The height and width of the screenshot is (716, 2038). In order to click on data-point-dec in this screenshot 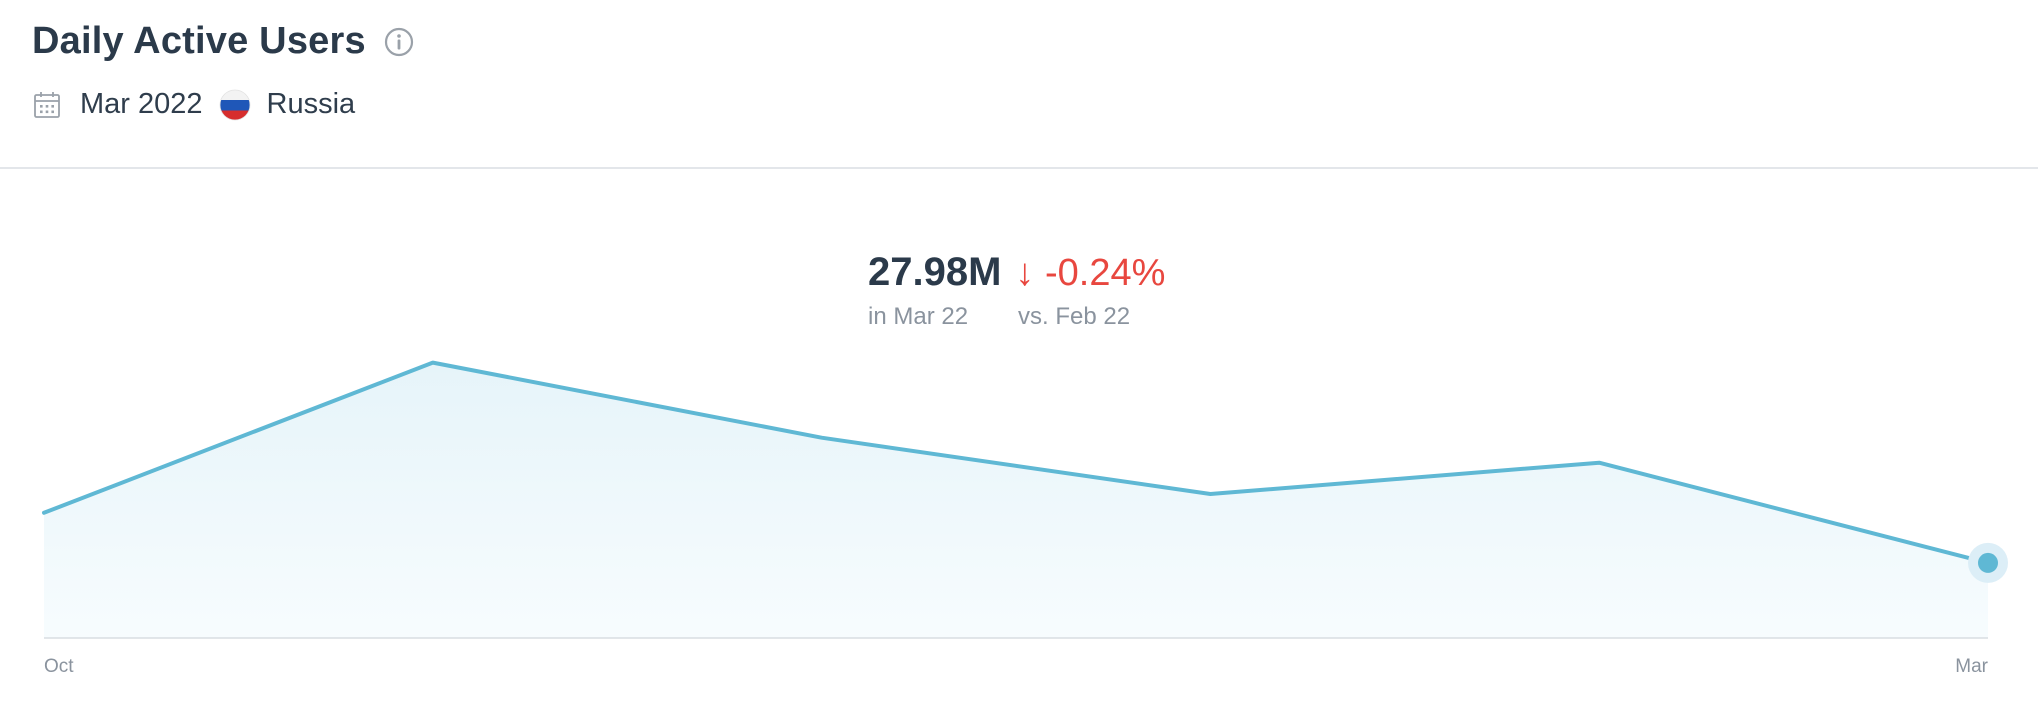, I will do `click(822, 438)`.